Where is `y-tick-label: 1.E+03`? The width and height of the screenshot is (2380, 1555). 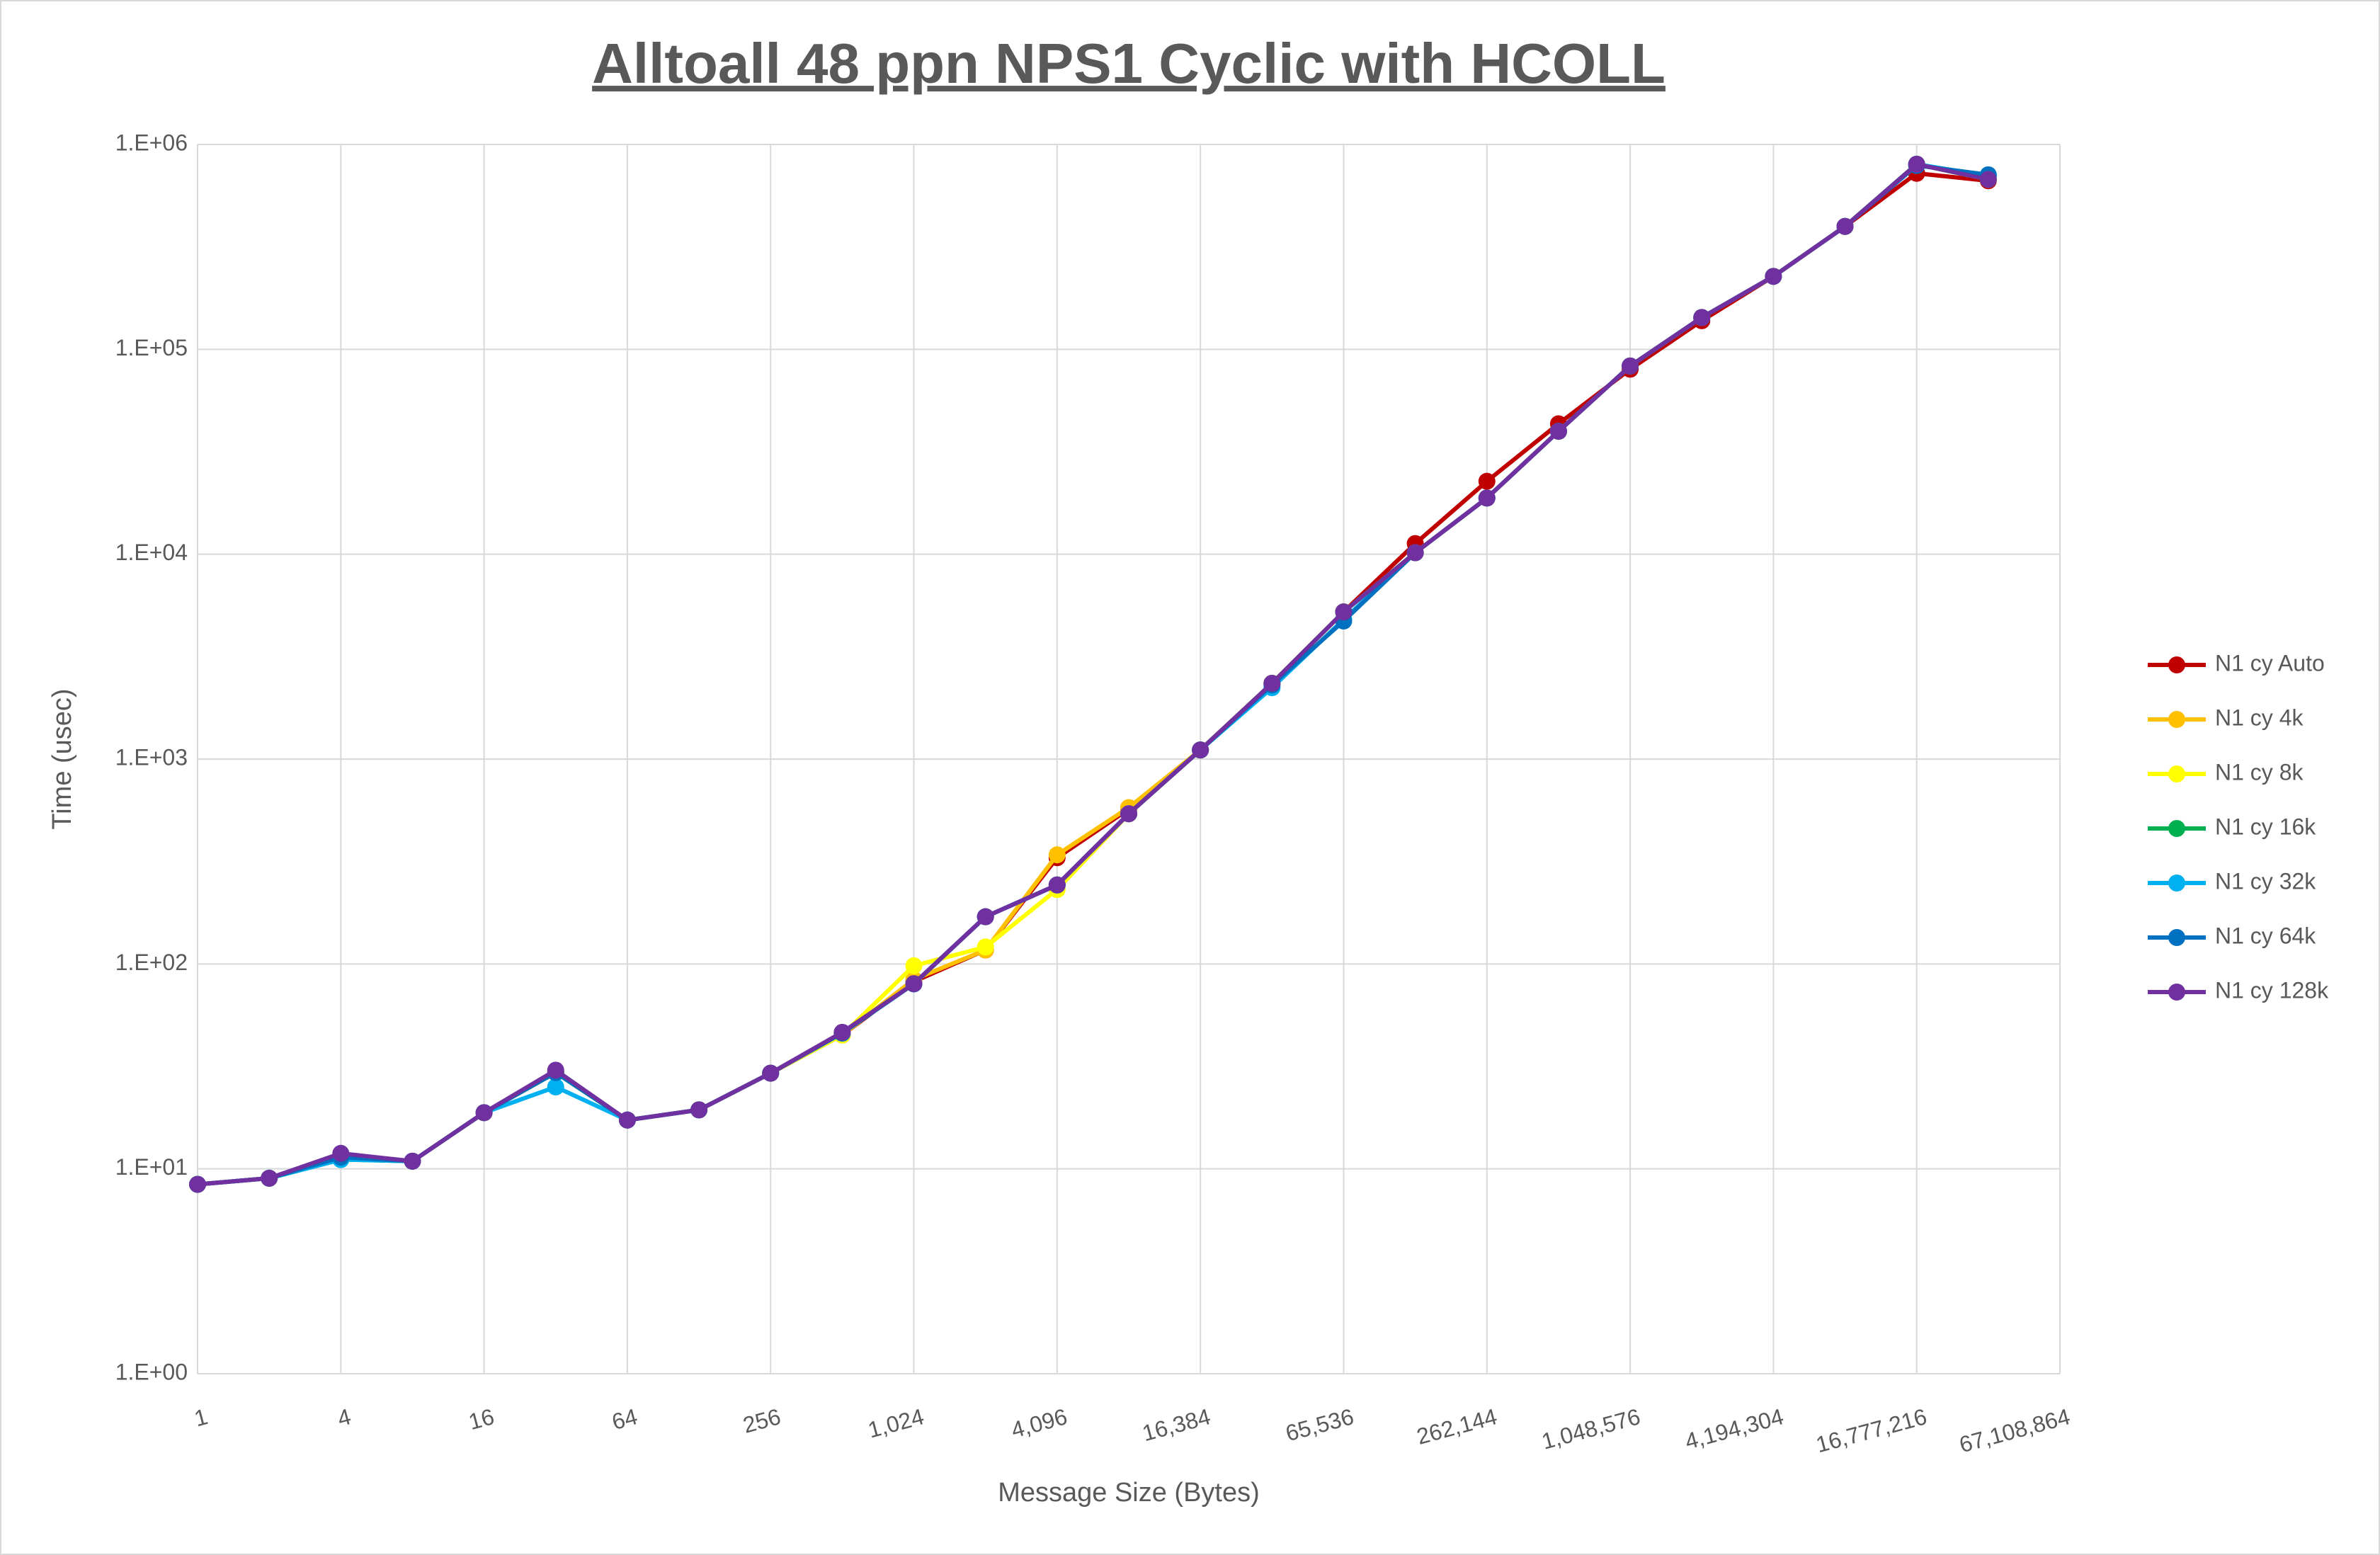 y-tick-label: 1.E+03 is located at coordinates (151, 757).